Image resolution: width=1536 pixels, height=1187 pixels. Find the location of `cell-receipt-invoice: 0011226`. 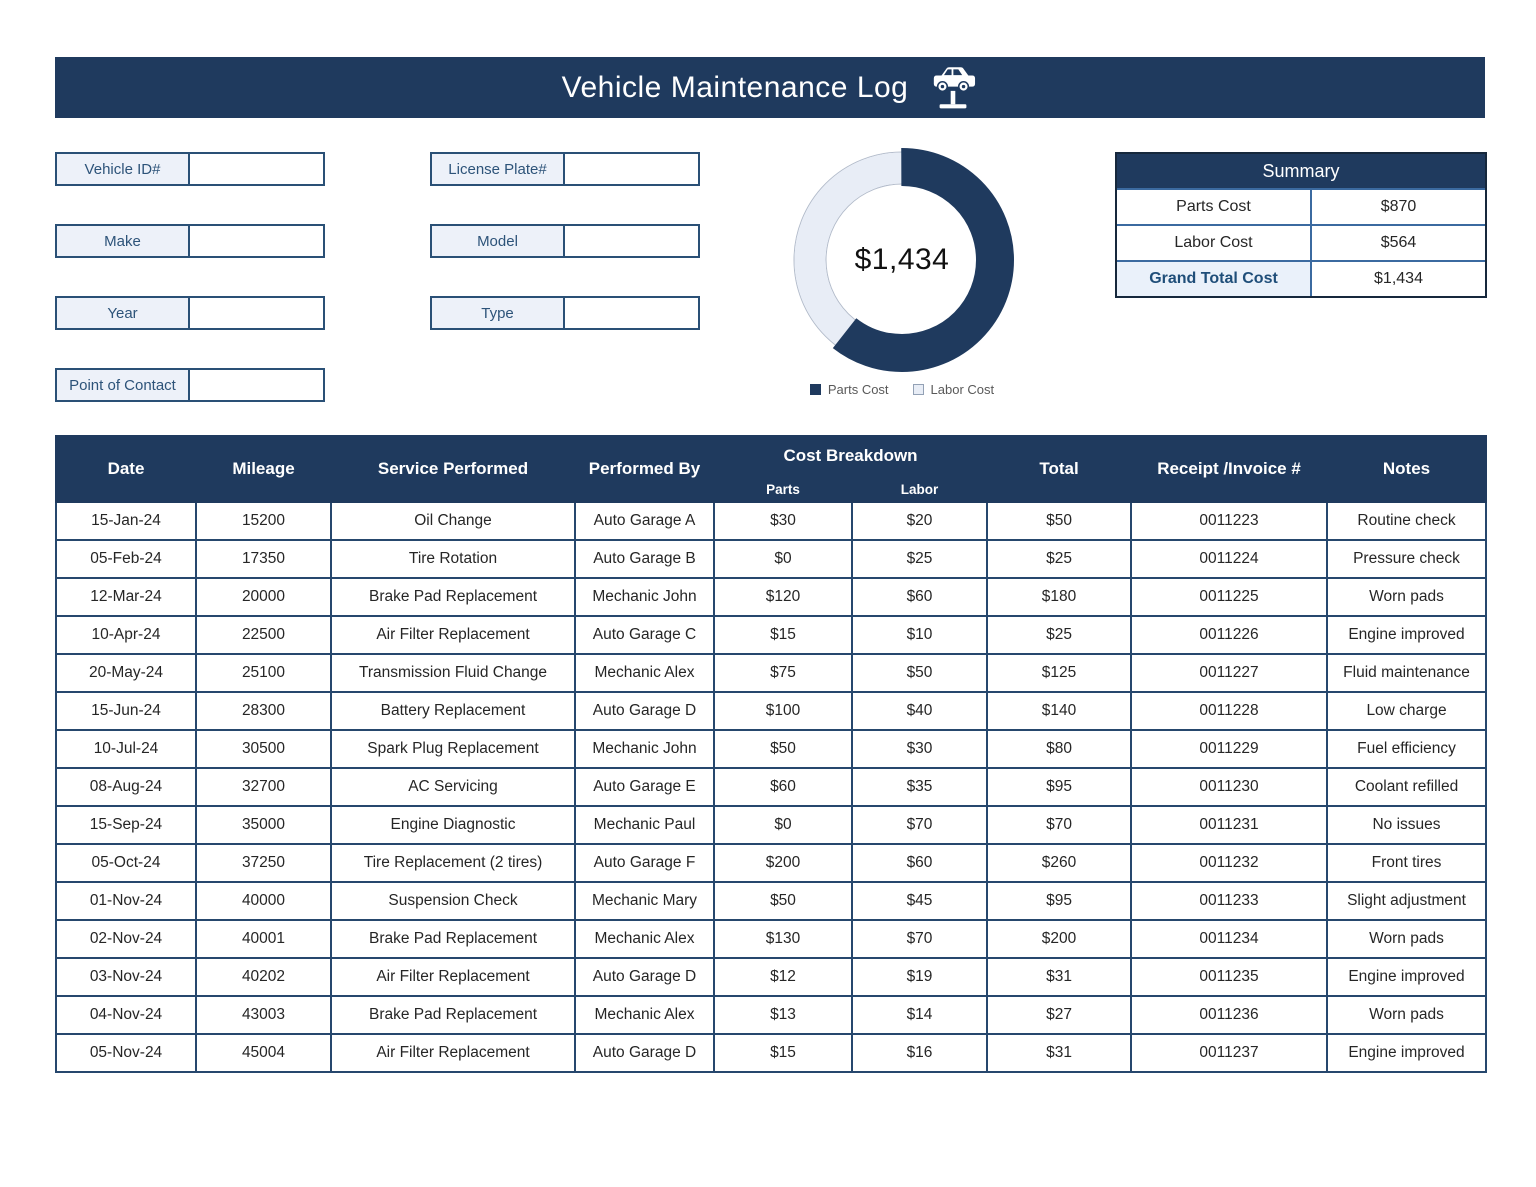

cell-receipt-invoice: 0011226 is located at coordinates (1229, 635).